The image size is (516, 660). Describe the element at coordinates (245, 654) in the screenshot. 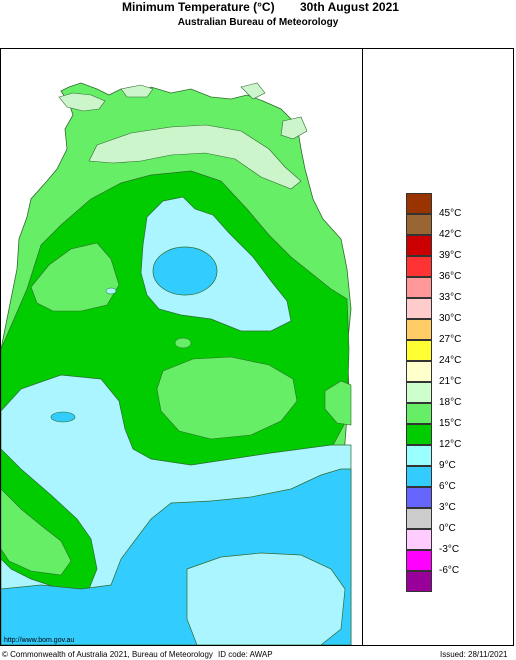

I see `id-code: ID code: AWAP` at that location.